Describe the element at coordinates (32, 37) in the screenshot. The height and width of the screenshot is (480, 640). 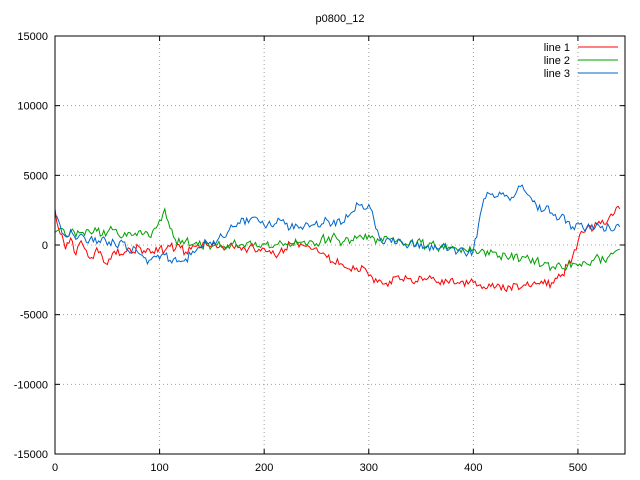
I see `y-tick-label: 15000` at that location.